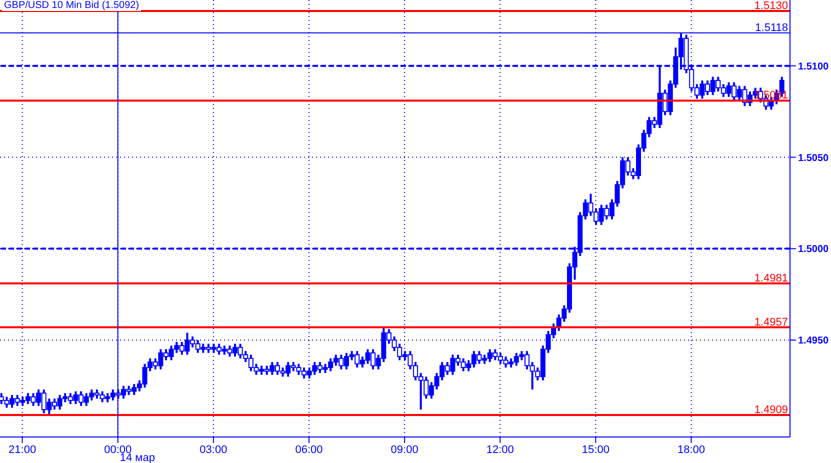 Image resolution: width=831 pixels, height=463 pixels. Describe the element at coordinates (500, 450) in the screenshot. I see `x-tick-label: 12:00` at that location.